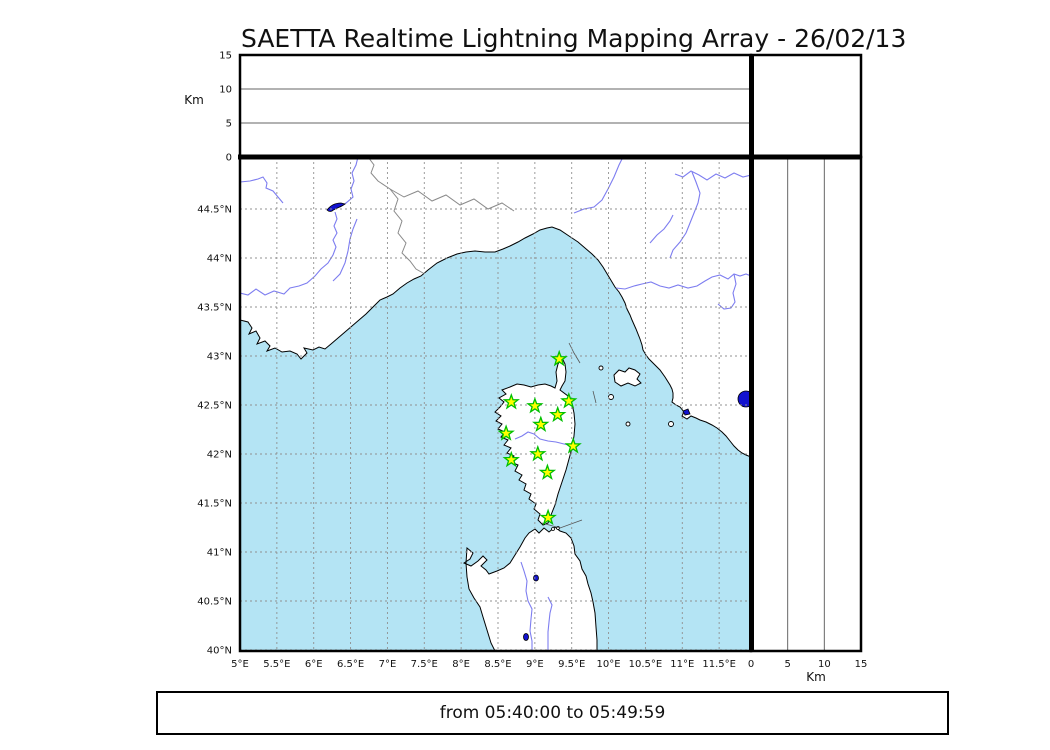 This screenshot has width=1050, height=750. I want to click on lat-tick-label: 40°N, so click(219, 651).